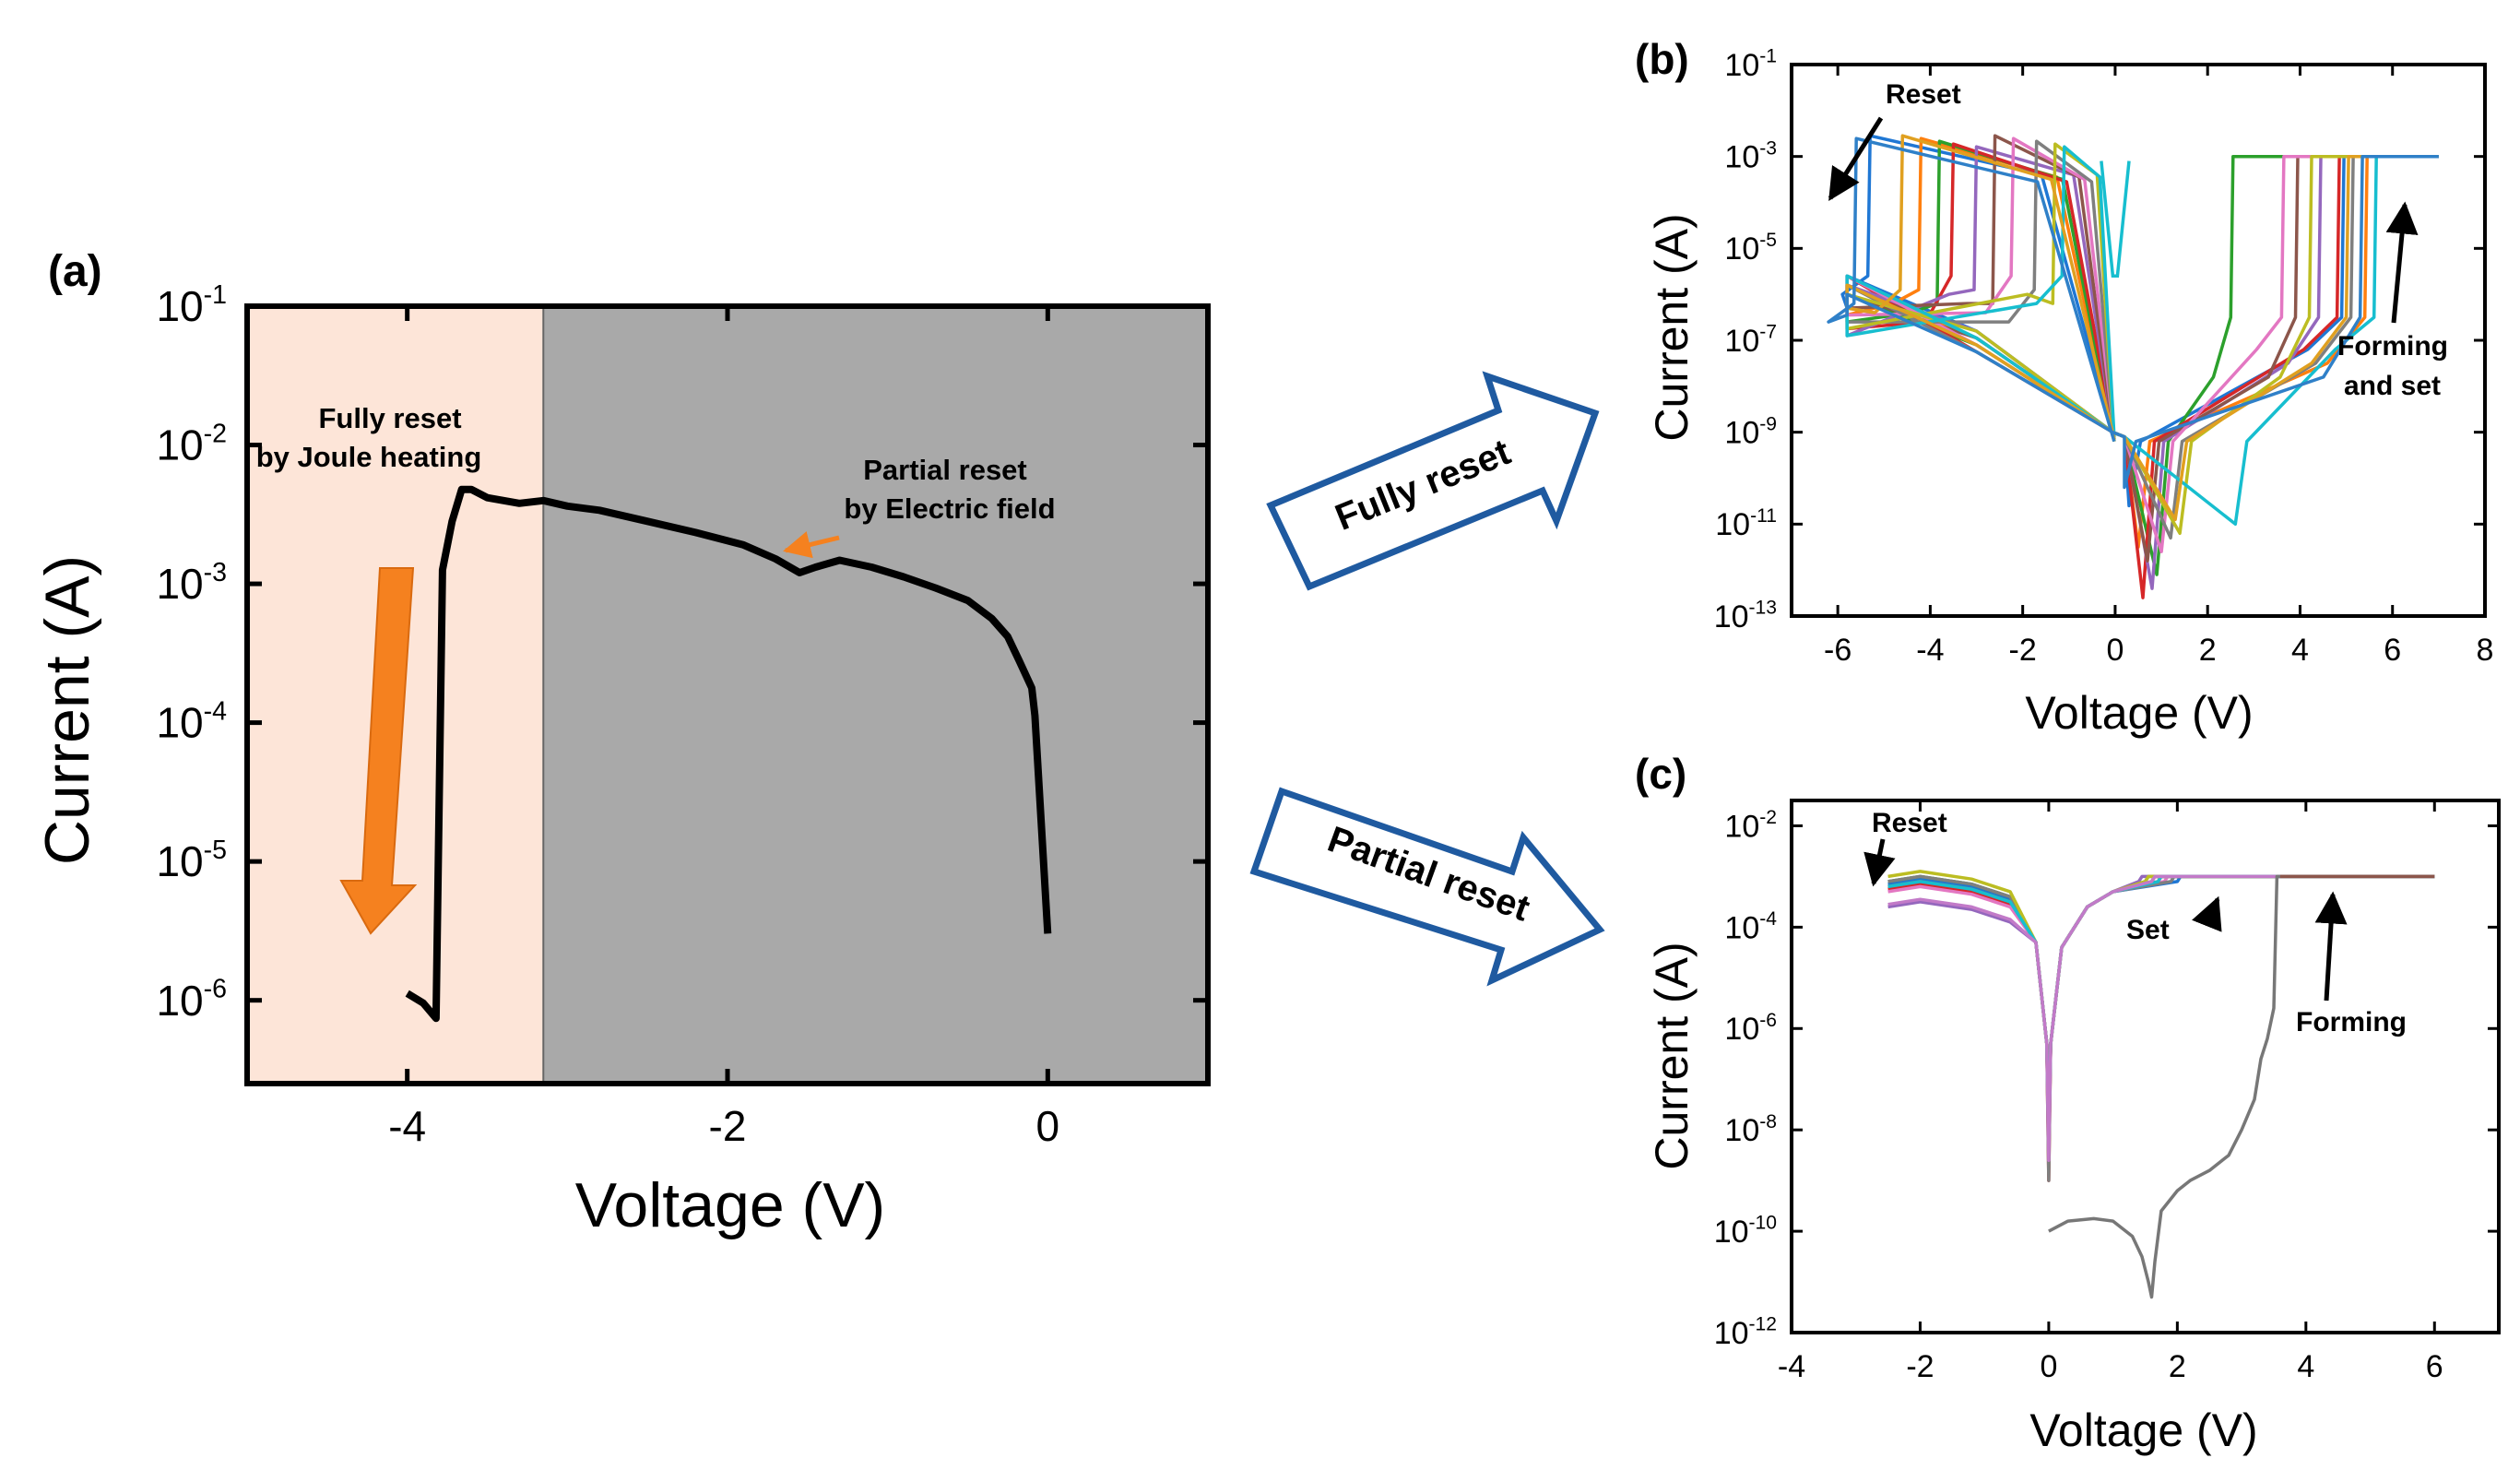 The width and height of the screenshot is (2520, 1470). Describe the element at coordinates (389, 418) in the screenshot. I see `panel-a-annot-fully-1: Fully reset` at that location.